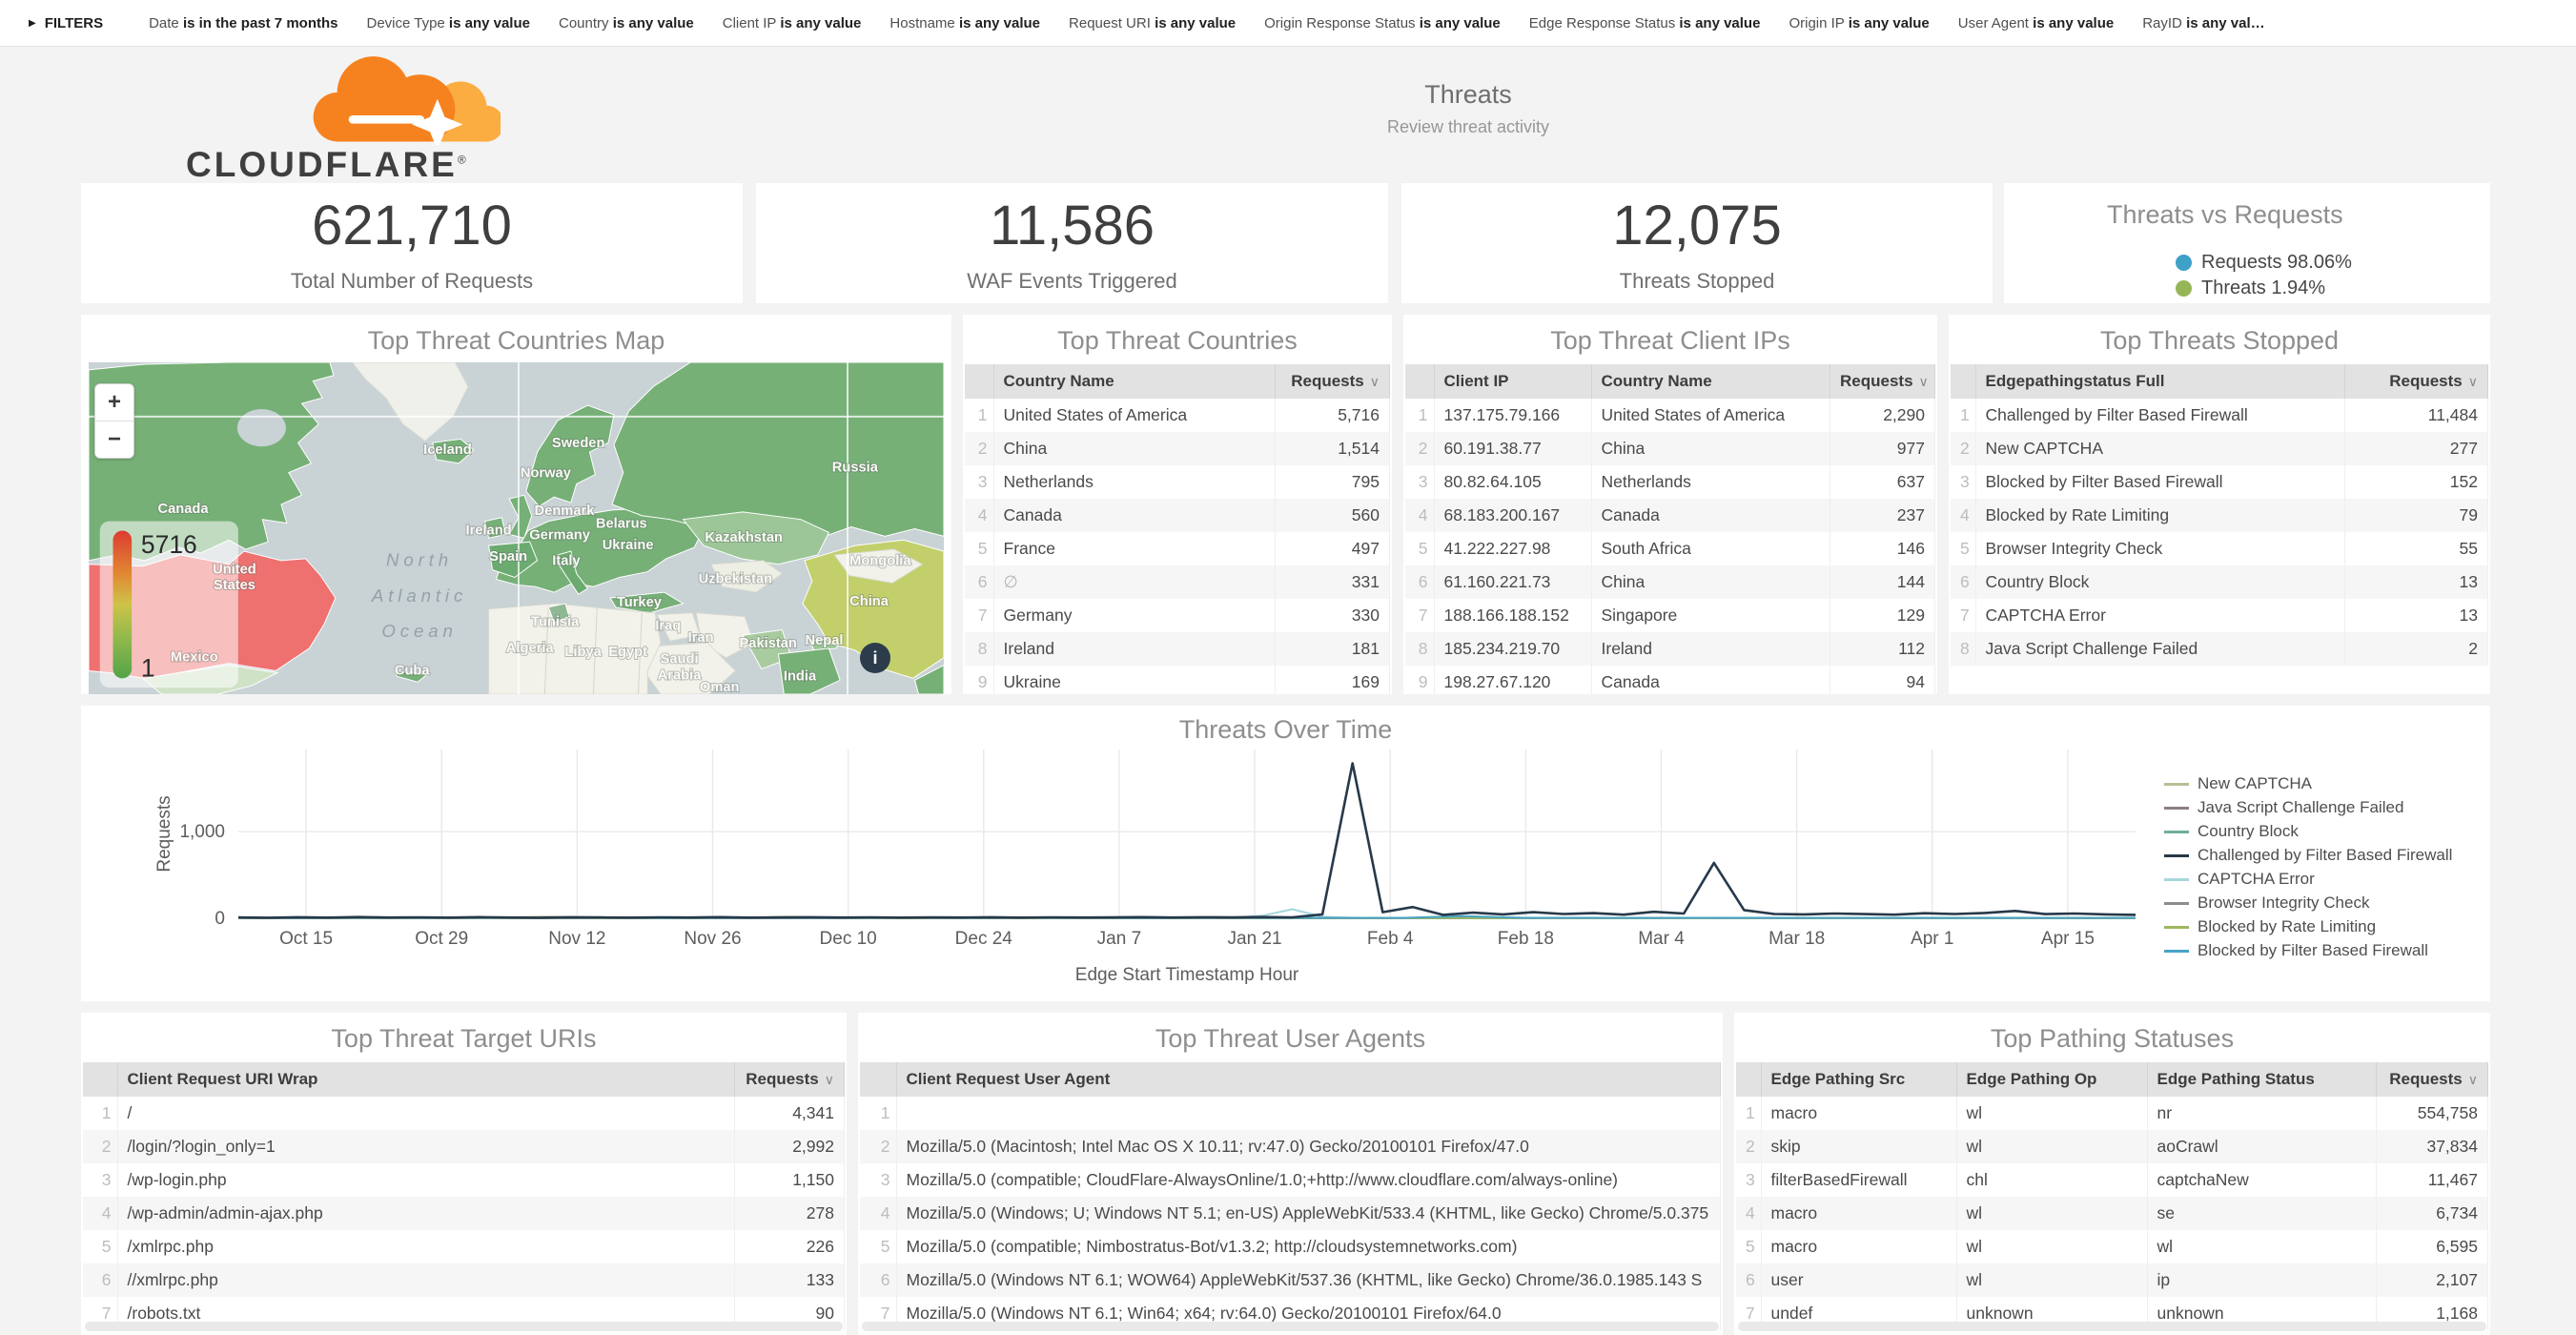 The image size is (2576, 1335). I want to click on legend-item: Java Script Challenge Failed, so click(2321, 807).